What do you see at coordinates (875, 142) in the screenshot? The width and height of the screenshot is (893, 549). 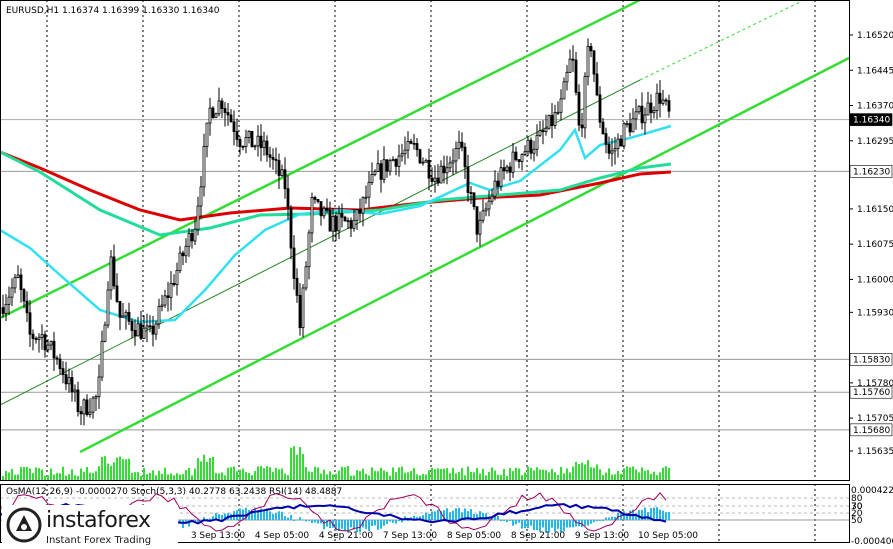 I see `price-tick-label: 1.16295` at bounding box center [875, 142].